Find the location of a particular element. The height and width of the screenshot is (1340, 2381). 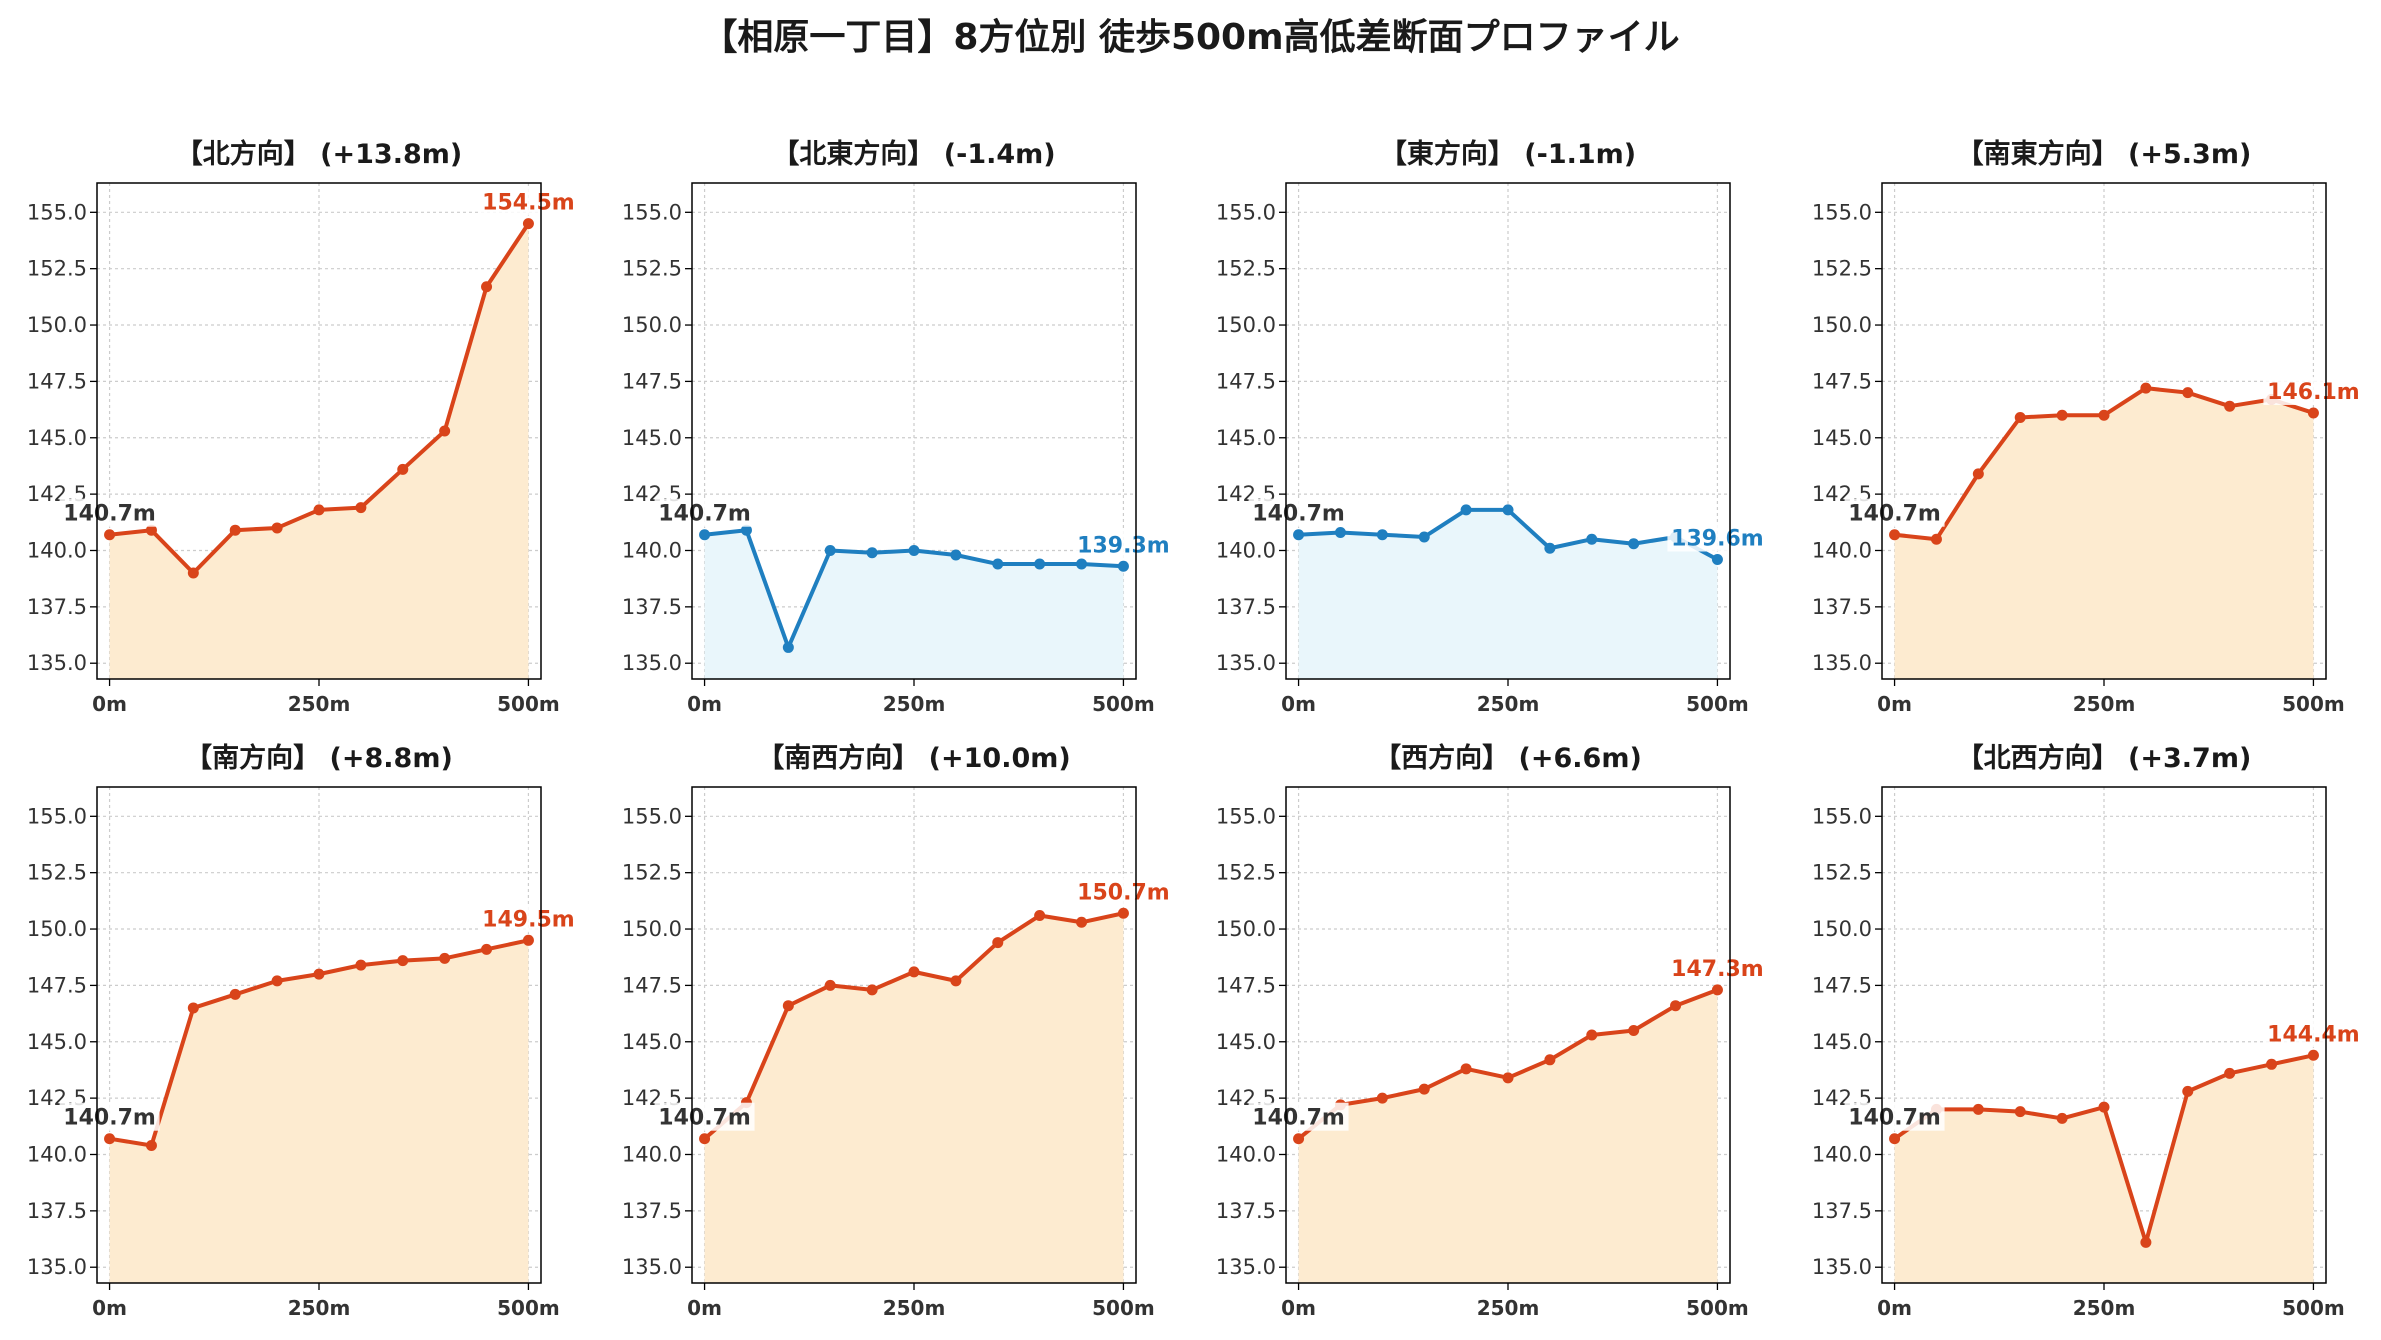

panel-title: 【南方向】 (+8.8m) is located at coordinates (319, 758).